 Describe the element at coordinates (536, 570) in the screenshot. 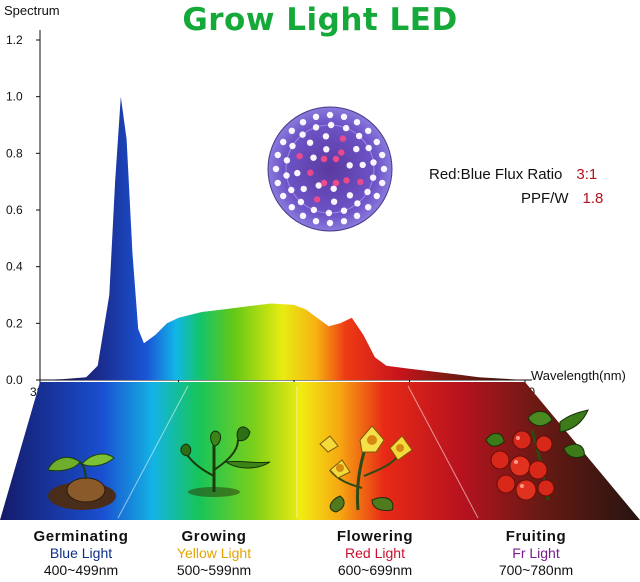

I see `stage-range: 700~780nm` at that location.